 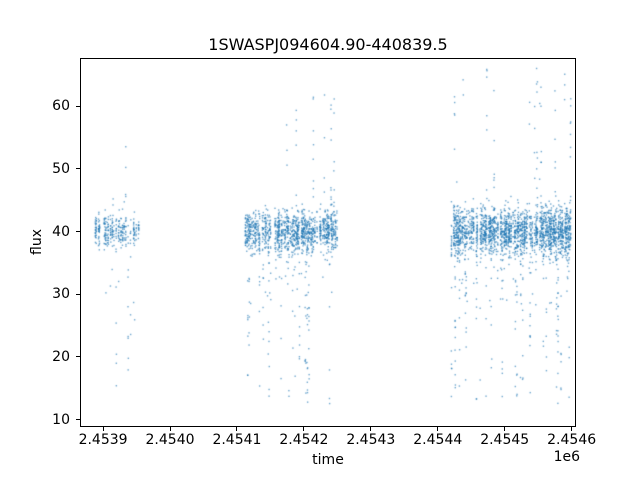 I want to click on y-tick-label: 60, so click(x=61, y=106).